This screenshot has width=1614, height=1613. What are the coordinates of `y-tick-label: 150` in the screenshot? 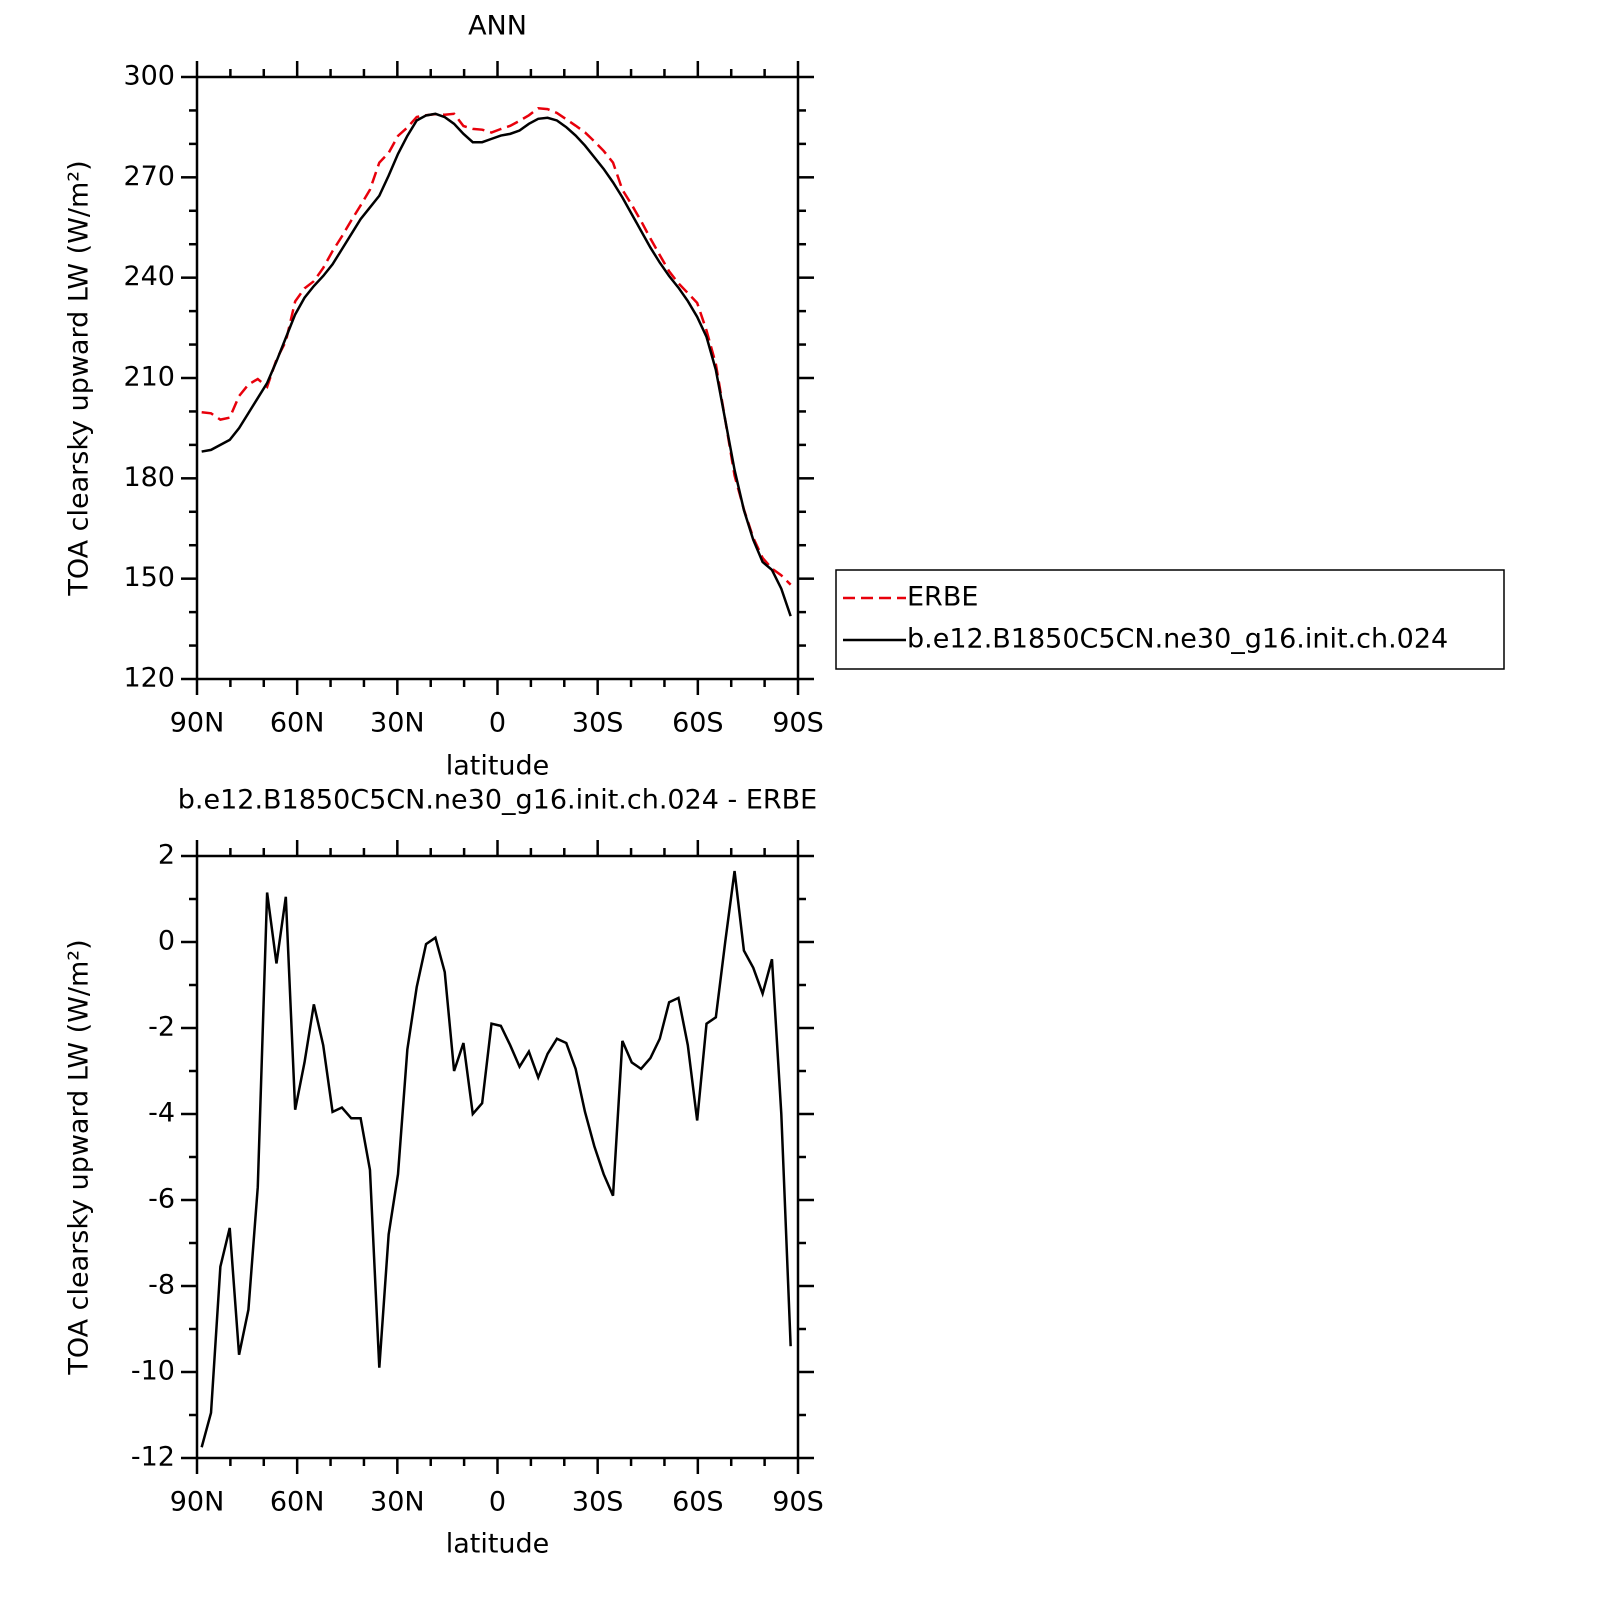 It's located at (149, 577).